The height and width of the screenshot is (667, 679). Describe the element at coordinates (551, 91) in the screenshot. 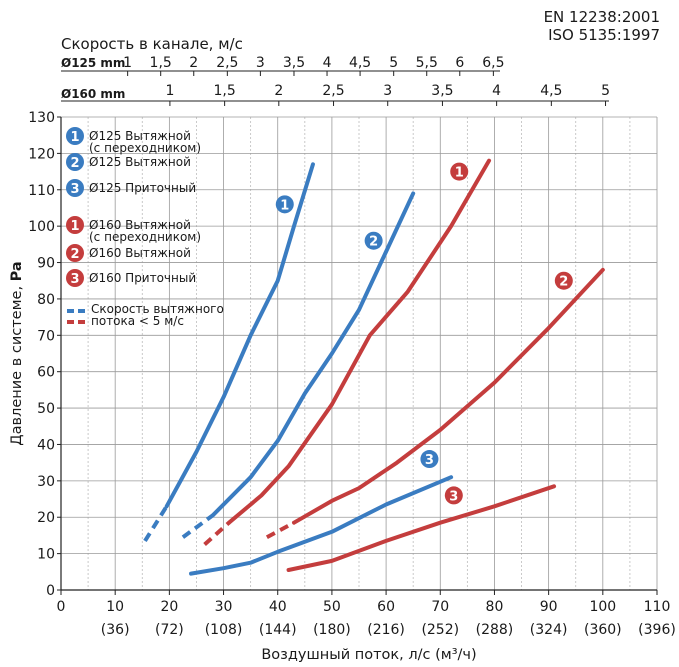

I see `top-axis-d160-tick-label: 4,5` at that location.